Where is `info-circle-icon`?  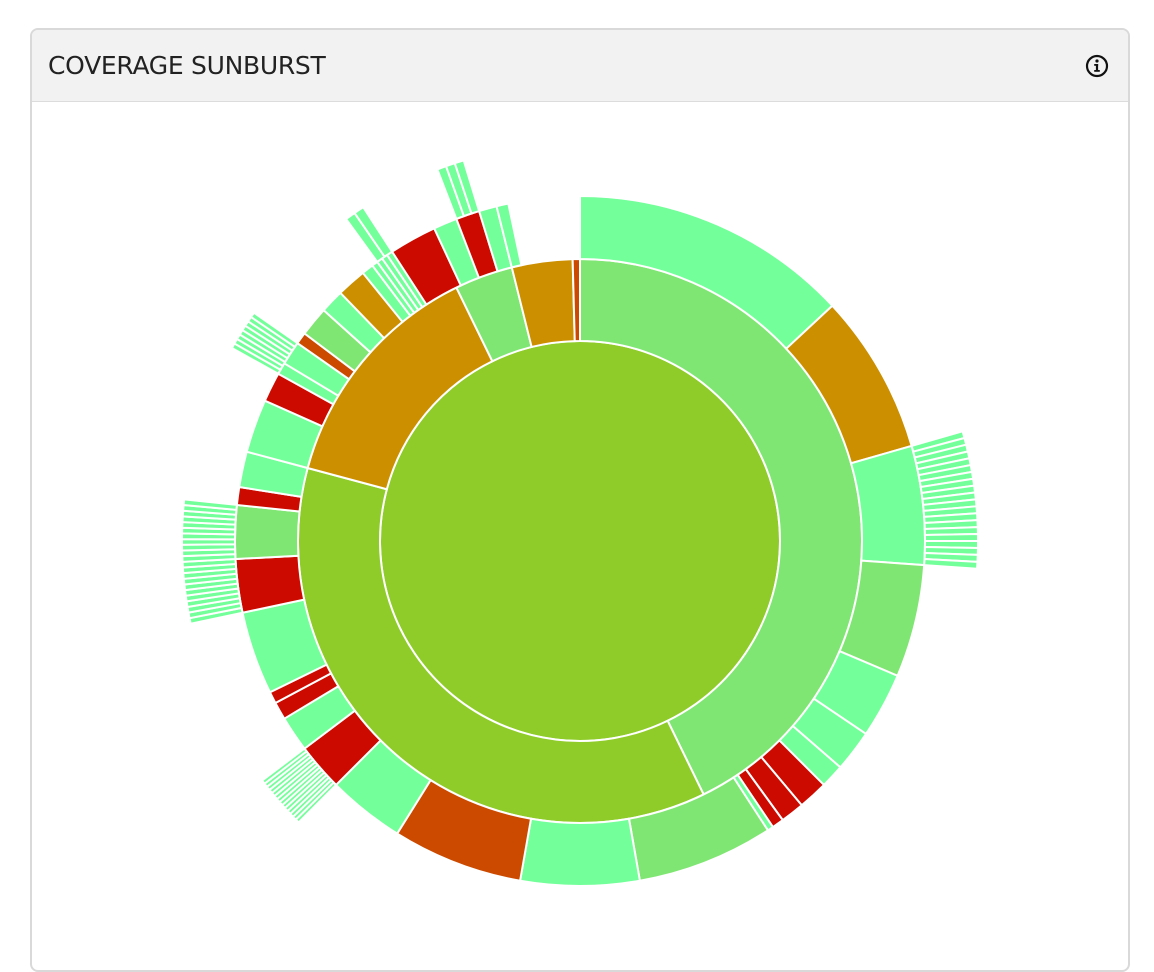 info-circle-icon is located at coordinates (1097, 66).